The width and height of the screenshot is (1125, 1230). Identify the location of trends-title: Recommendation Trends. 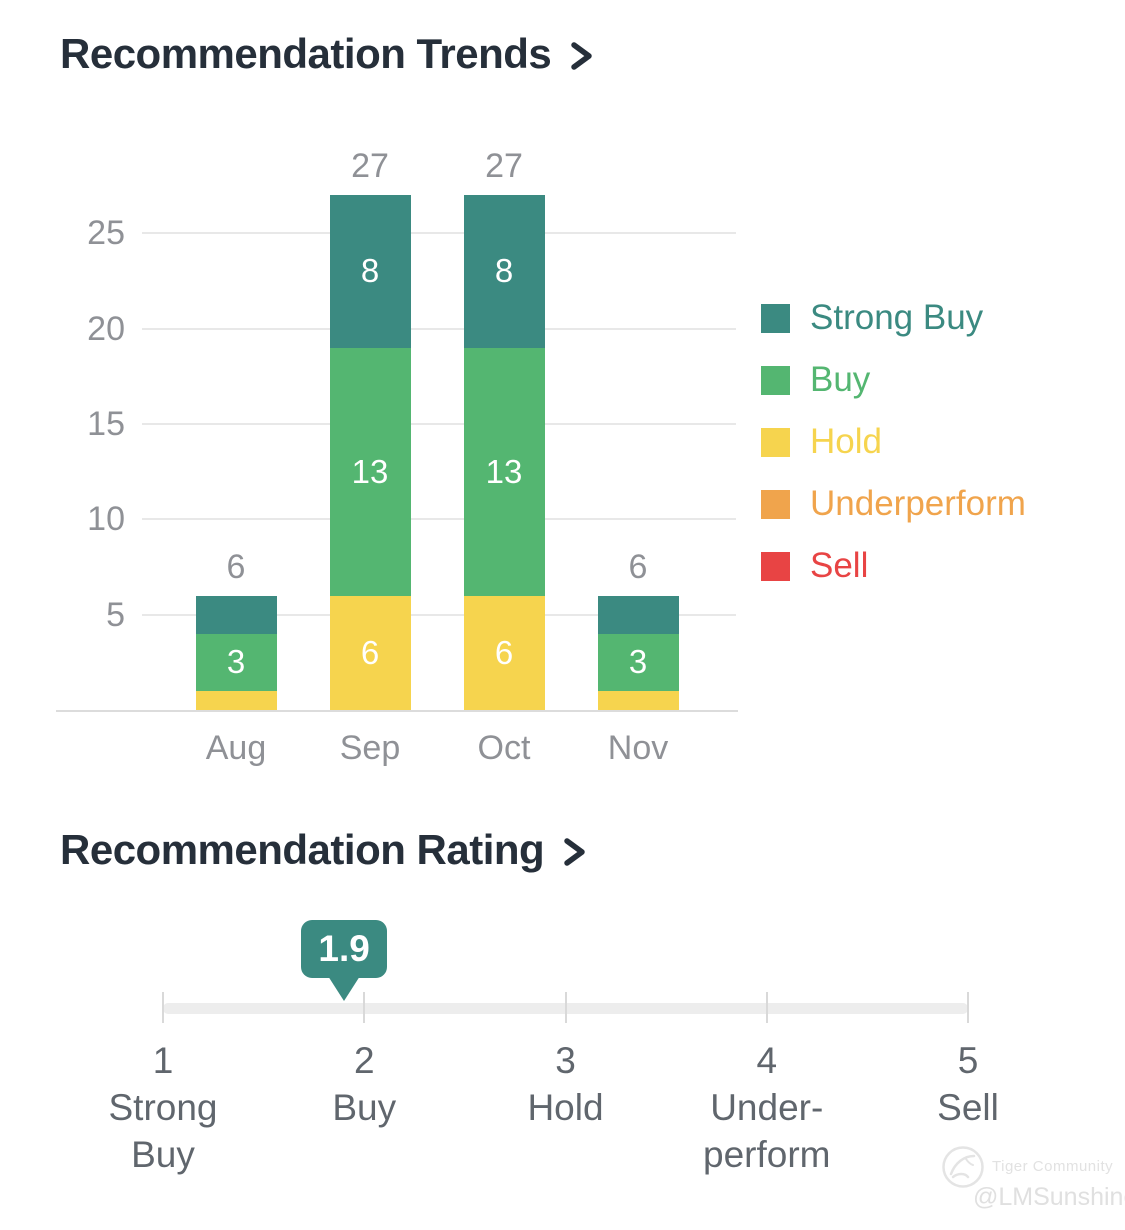
(306, 53).